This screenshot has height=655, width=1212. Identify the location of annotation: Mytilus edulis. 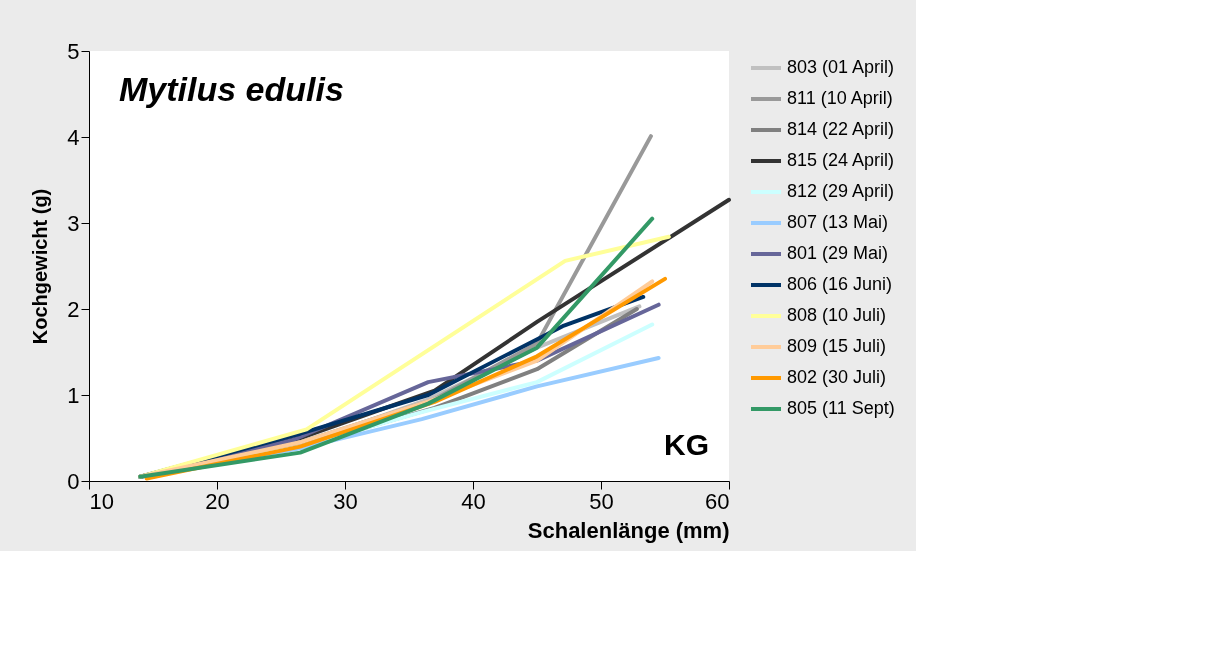
(231, 89).